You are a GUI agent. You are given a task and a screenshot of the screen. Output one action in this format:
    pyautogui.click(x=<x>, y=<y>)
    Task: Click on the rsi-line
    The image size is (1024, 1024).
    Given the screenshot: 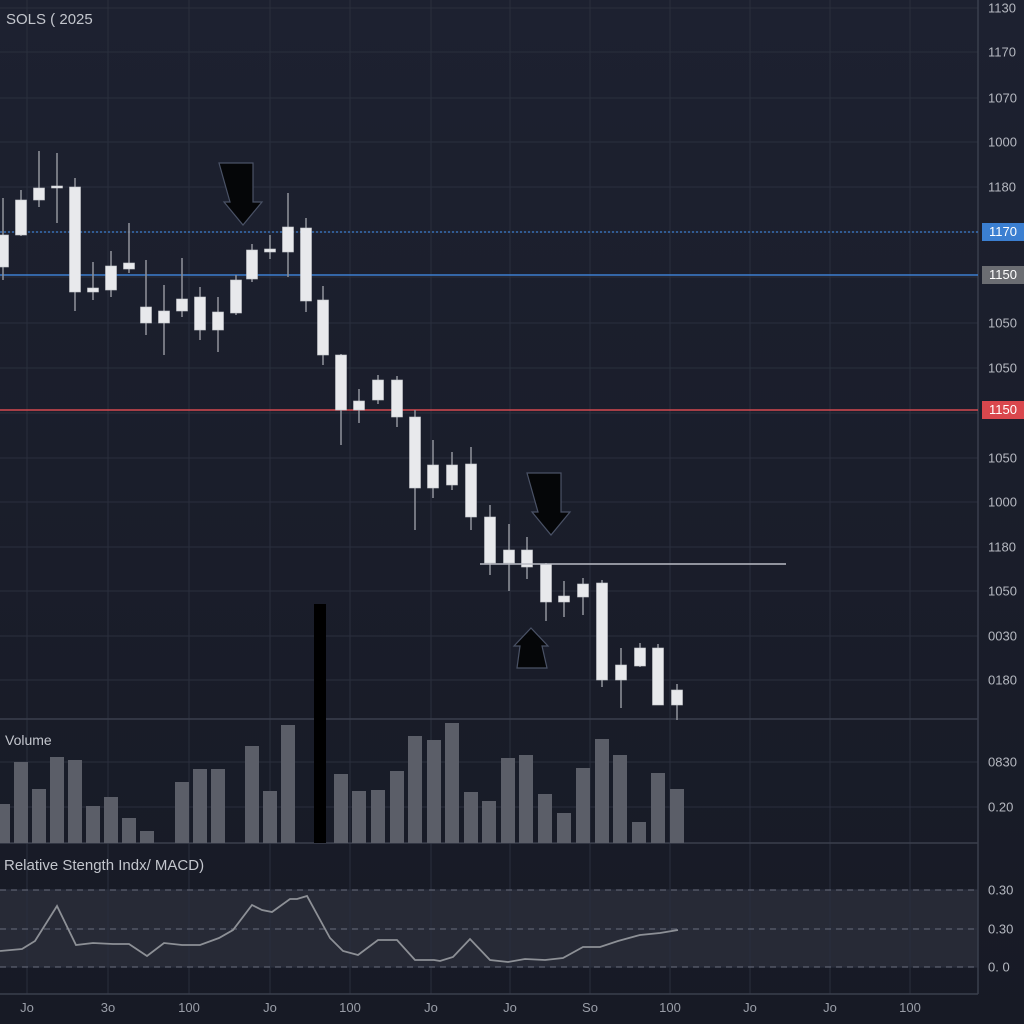 What is the action you would take?
    pyautogui.click(x=339, y=928)
    